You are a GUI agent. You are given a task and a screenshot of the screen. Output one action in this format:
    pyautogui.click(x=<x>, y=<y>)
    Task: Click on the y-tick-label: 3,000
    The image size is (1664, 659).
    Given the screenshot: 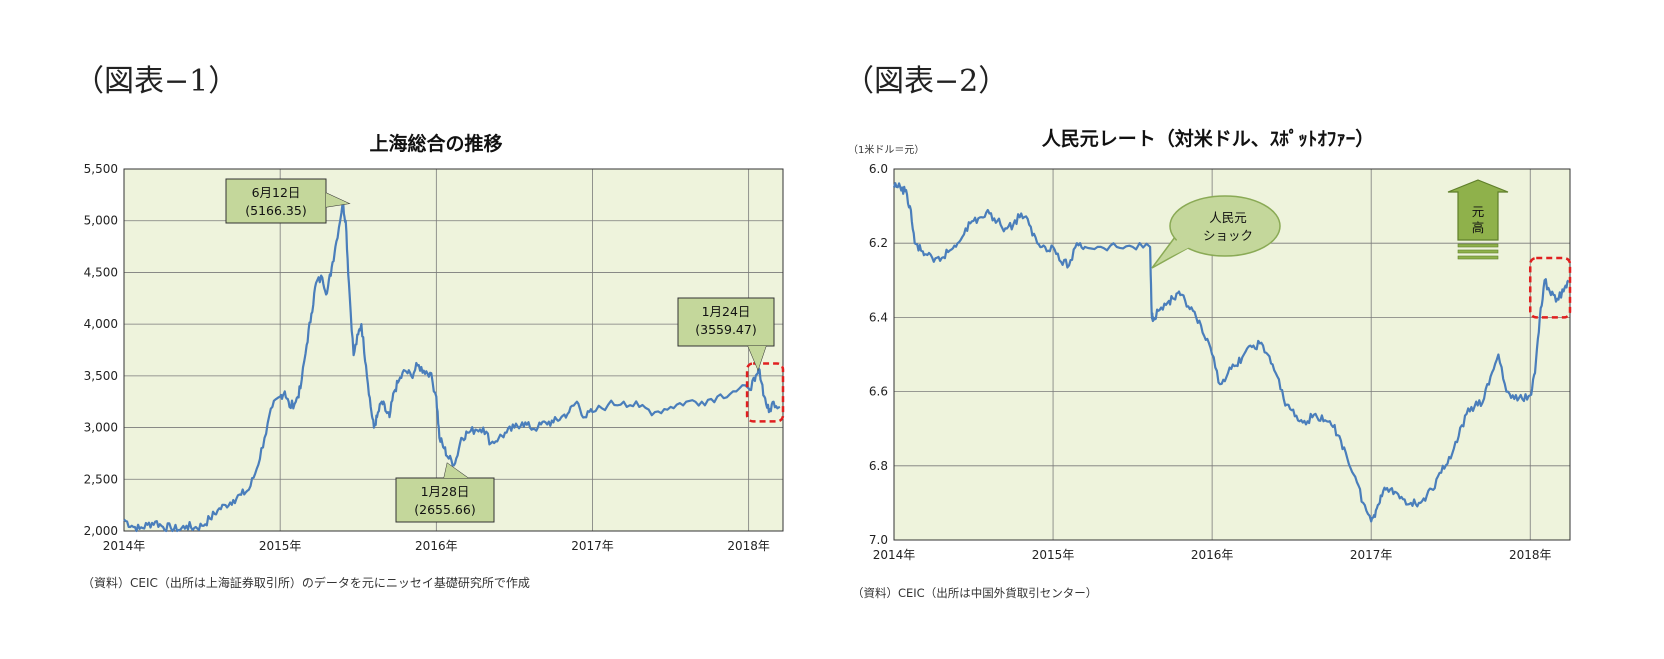 What is the action you would take?
    pyautogui.click(x=101, y=428)
    